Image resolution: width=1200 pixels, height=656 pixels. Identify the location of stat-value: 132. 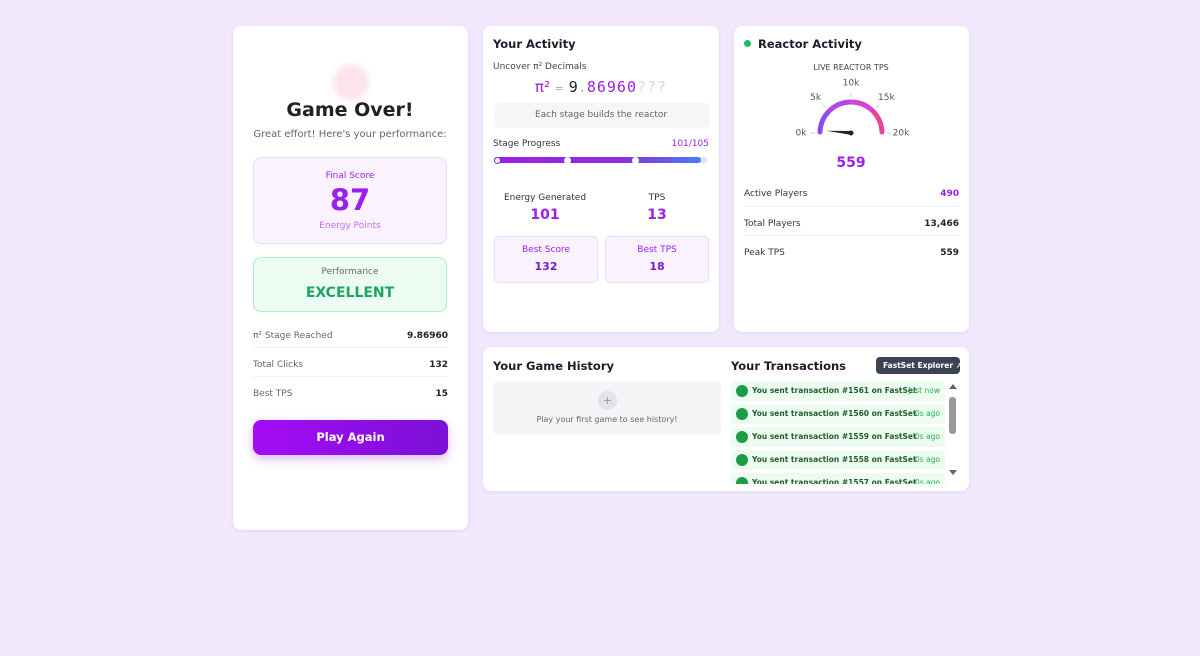
(438, 365).